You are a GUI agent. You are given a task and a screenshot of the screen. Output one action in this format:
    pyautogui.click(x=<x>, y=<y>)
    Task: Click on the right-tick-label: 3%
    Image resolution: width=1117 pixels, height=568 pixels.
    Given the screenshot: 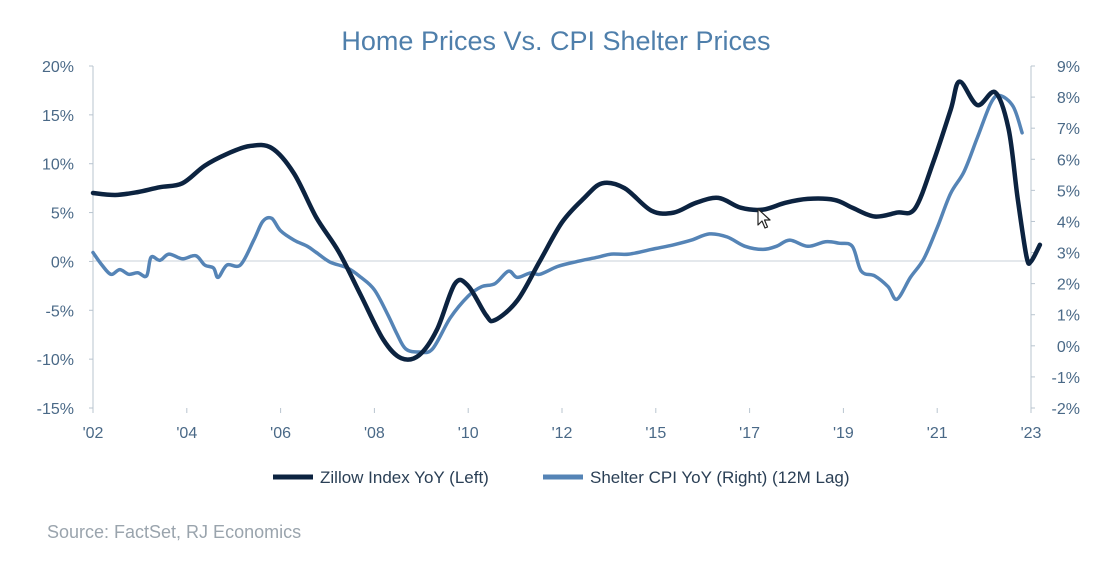 What is the action you would take?
    pyautogui.click(x=1068, y=254)
    